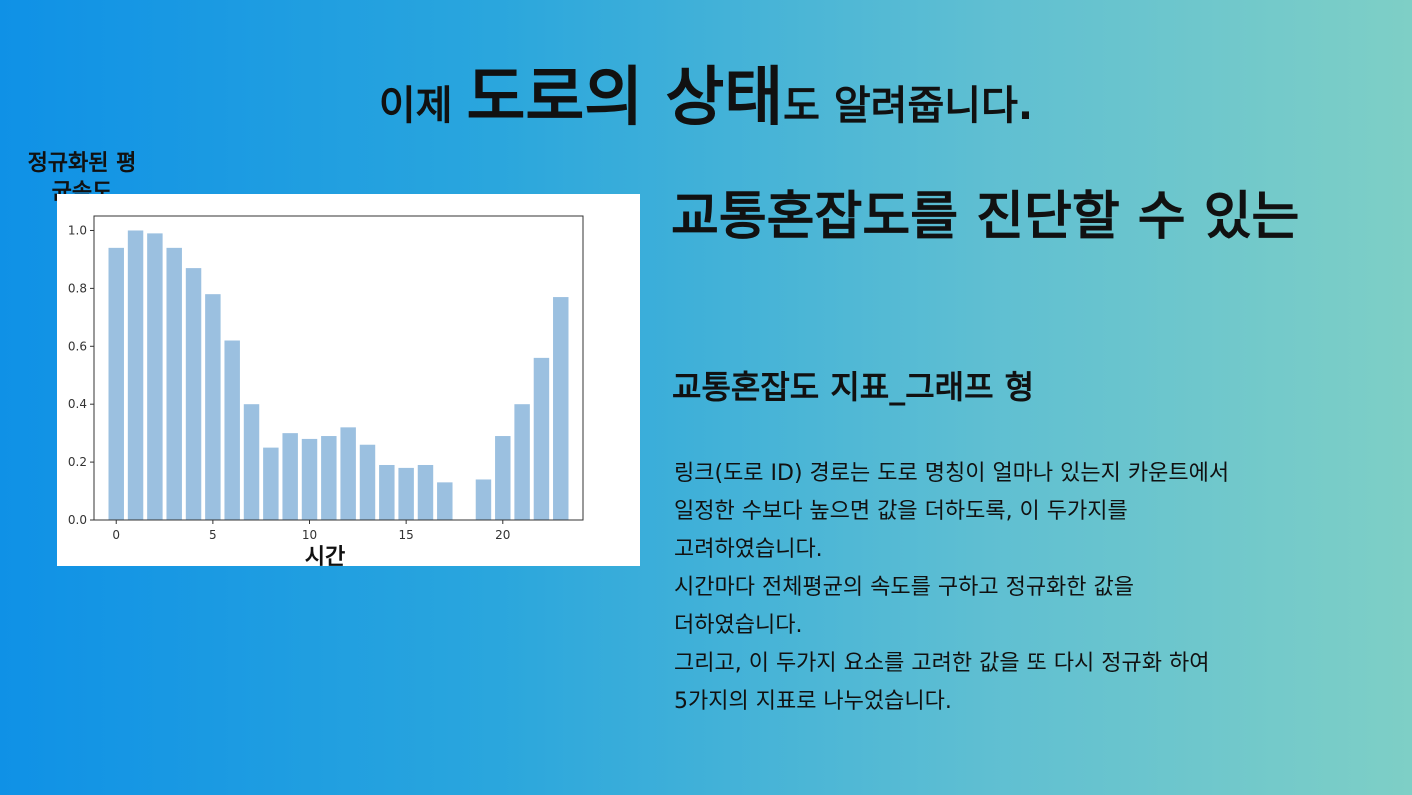 This screenshot has width=1412, height=795. What do you see at coordinates (82, 178) in the screenshot?
I see `chart-y-axis-label: 정규화된 평균속도` at bounding box center [82, 178].